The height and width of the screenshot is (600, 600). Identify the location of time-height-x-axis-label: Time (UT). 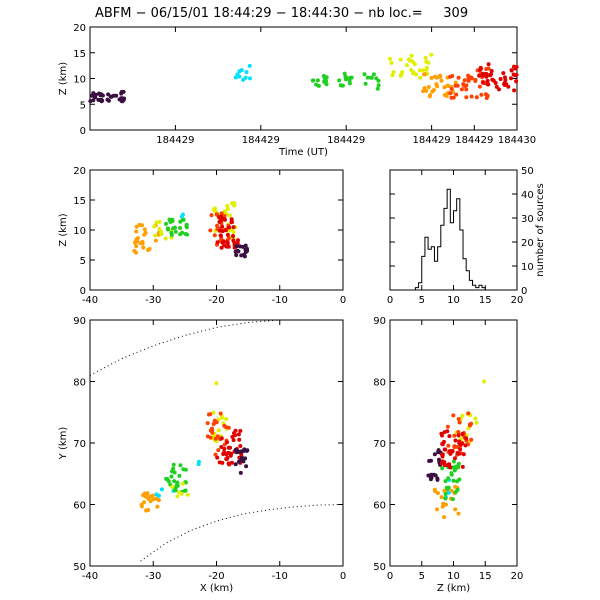
(303, 152).